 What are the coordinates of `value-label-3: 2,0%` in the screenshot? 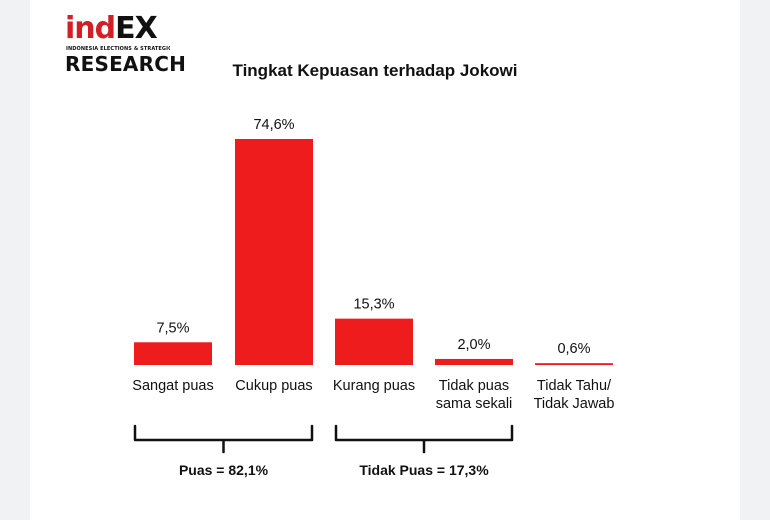 It's located at (473, 345).